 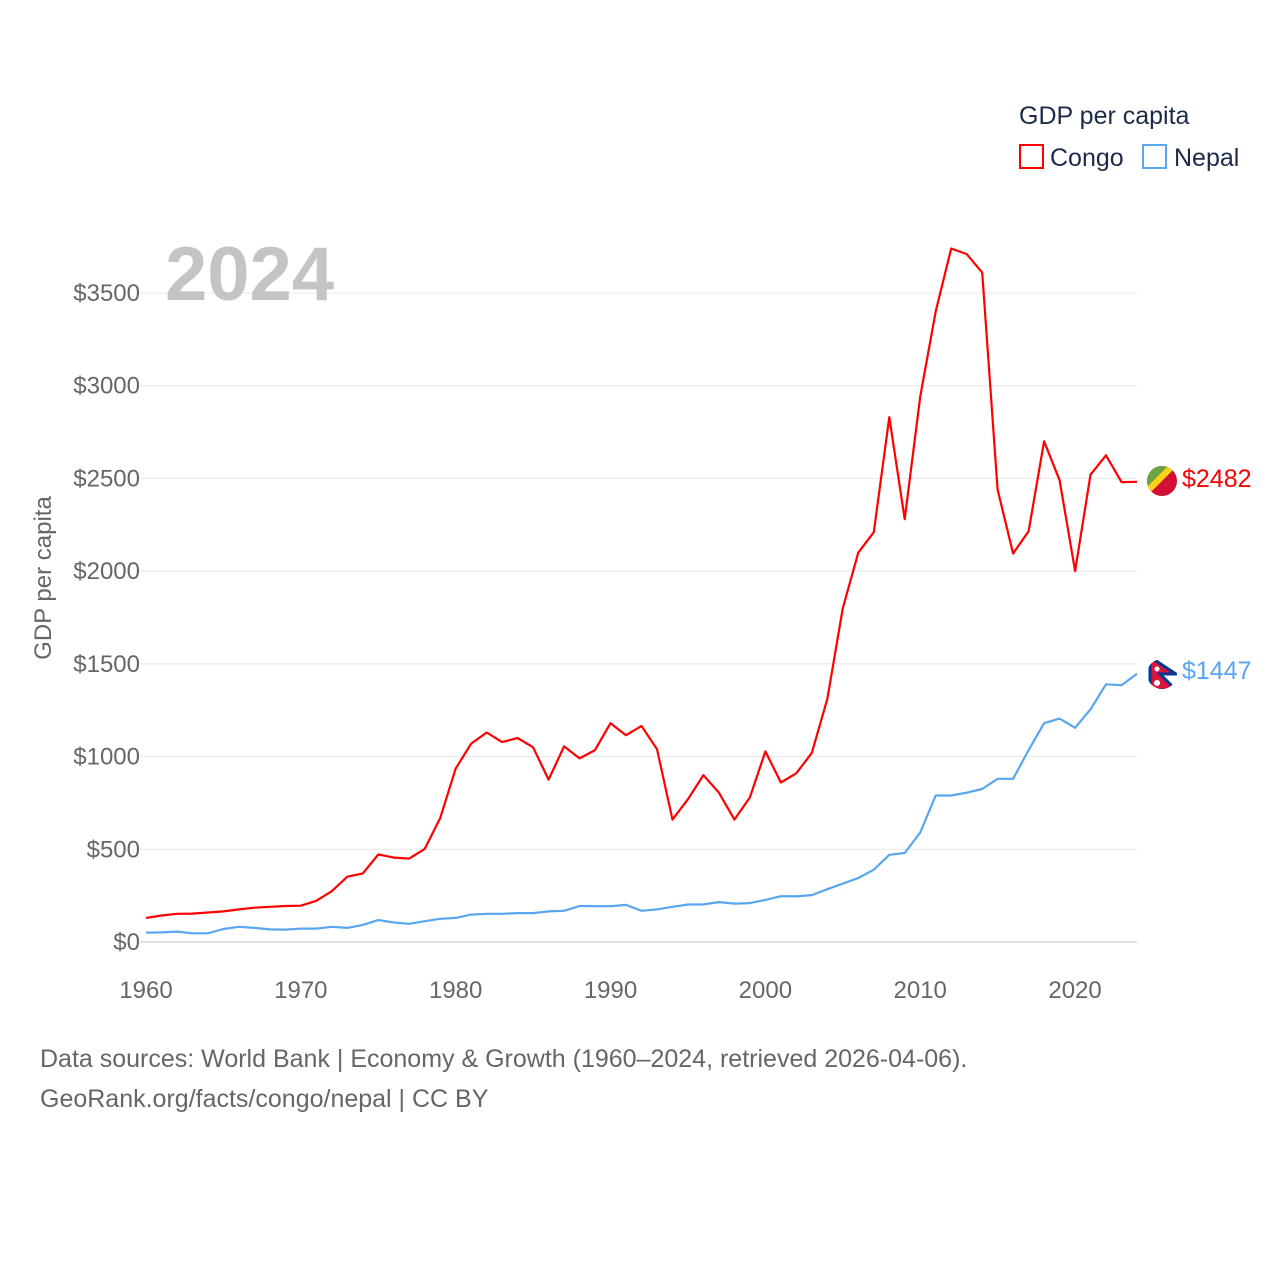 I want to click on legend-title: GDP per capita, so click(x=1104, y=116).